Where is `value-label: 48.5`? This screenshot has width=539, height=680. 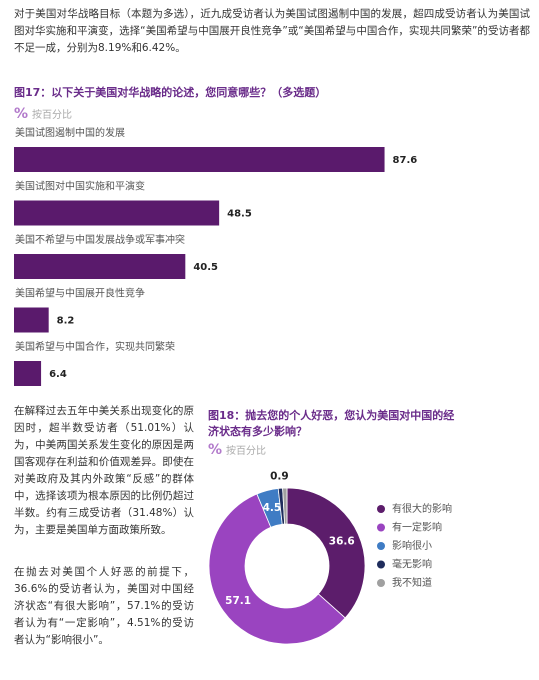
value-label: 48.5 is located at coordinates (239, 214).